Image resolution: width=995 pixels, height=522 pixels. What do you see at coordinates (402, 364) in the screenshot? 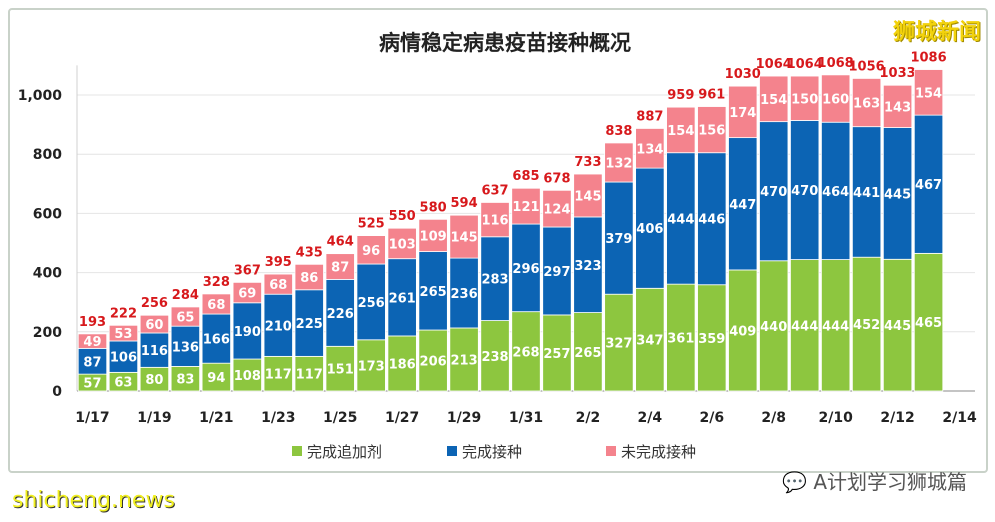
I see `data-label: 186` at bounding box center [402, 364].